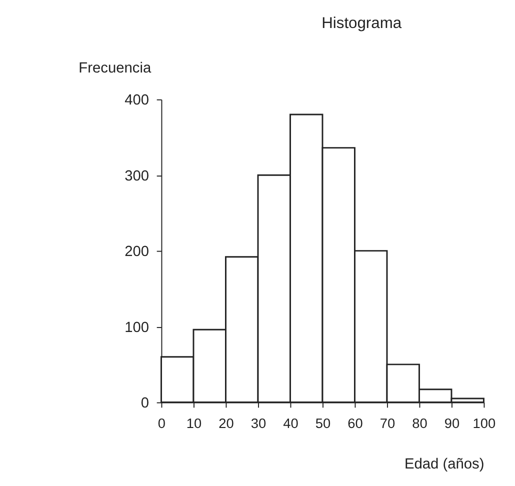  Describe the element at coordinates (162, 424) in the screenshot. I see `x-tick-label: 0` at that location.